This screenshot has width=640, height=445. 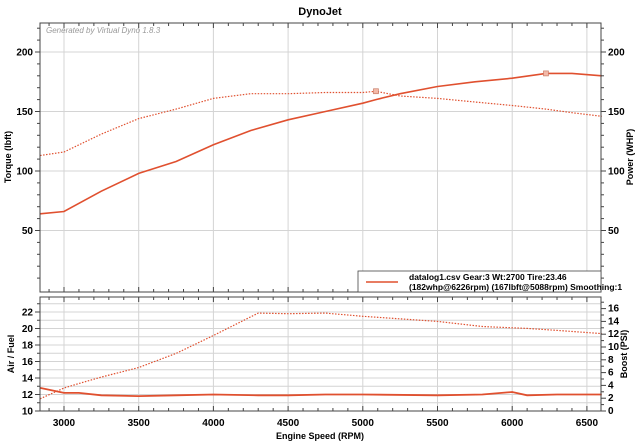 What do you see at coordinates (624, 354) in the screenshot?
I see `boost-axis-label: Boost (PSI)` at bounding box center [624, 354].